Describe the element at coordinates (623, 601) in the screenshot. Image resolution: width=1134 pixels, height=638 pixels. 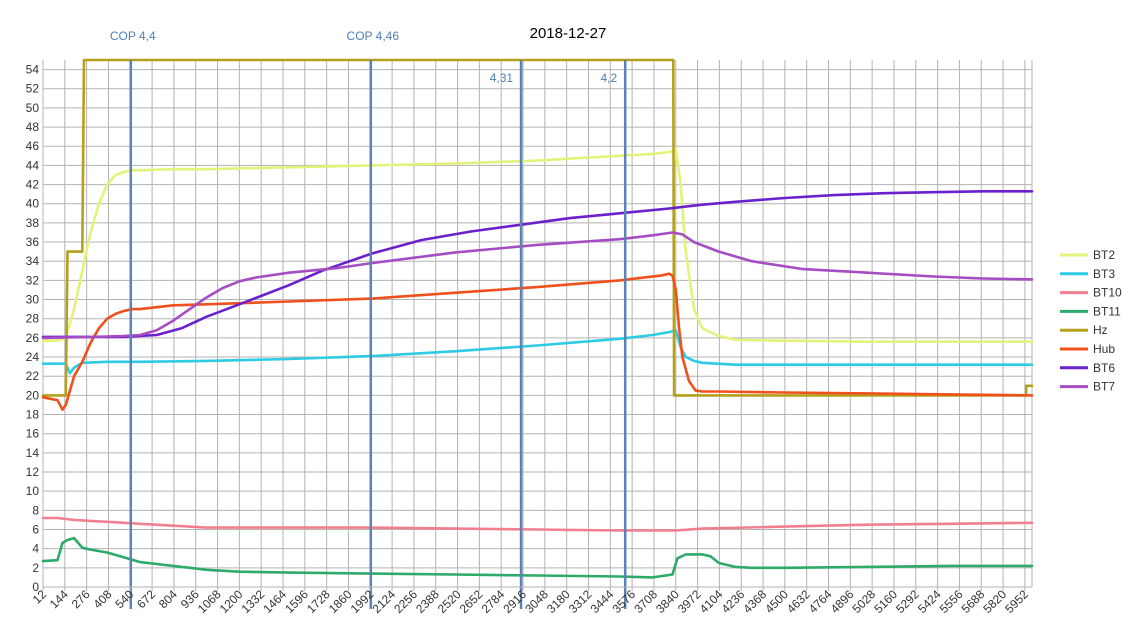
I see `x-tick-label: 3576` at that location.